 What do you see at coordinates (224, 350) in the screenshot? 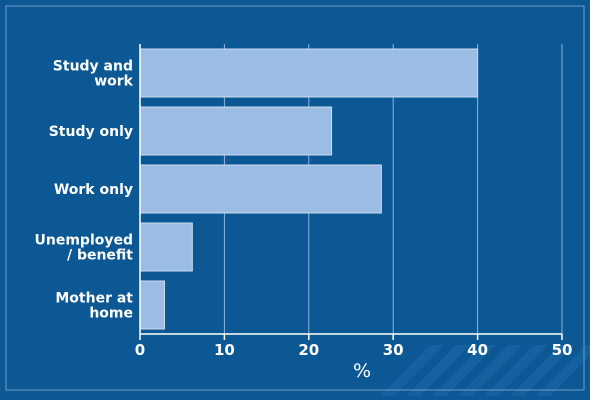
I see `x-tick-label: 10` at bounding box center [224, 350].